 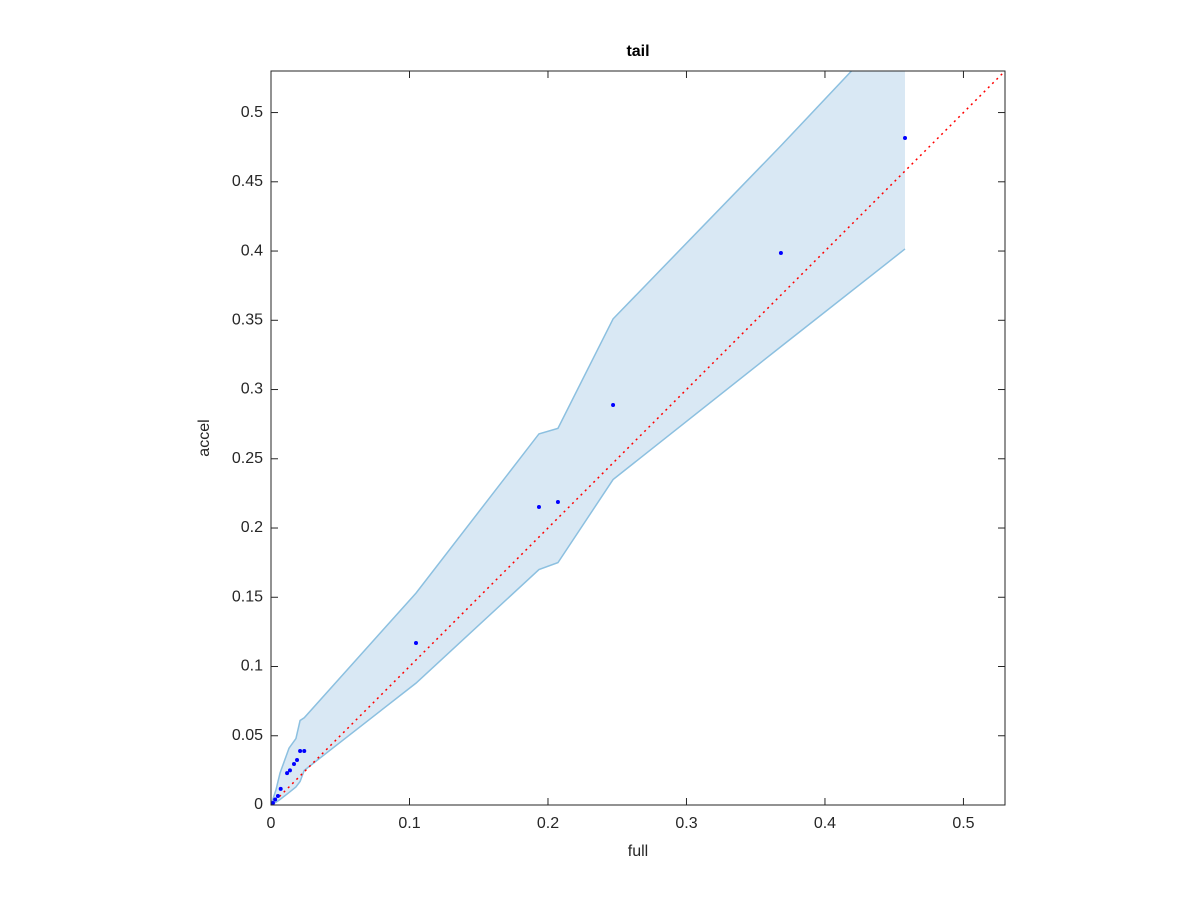 I want to click on y-tick-label: 0.4, so click(x=252, y=250).